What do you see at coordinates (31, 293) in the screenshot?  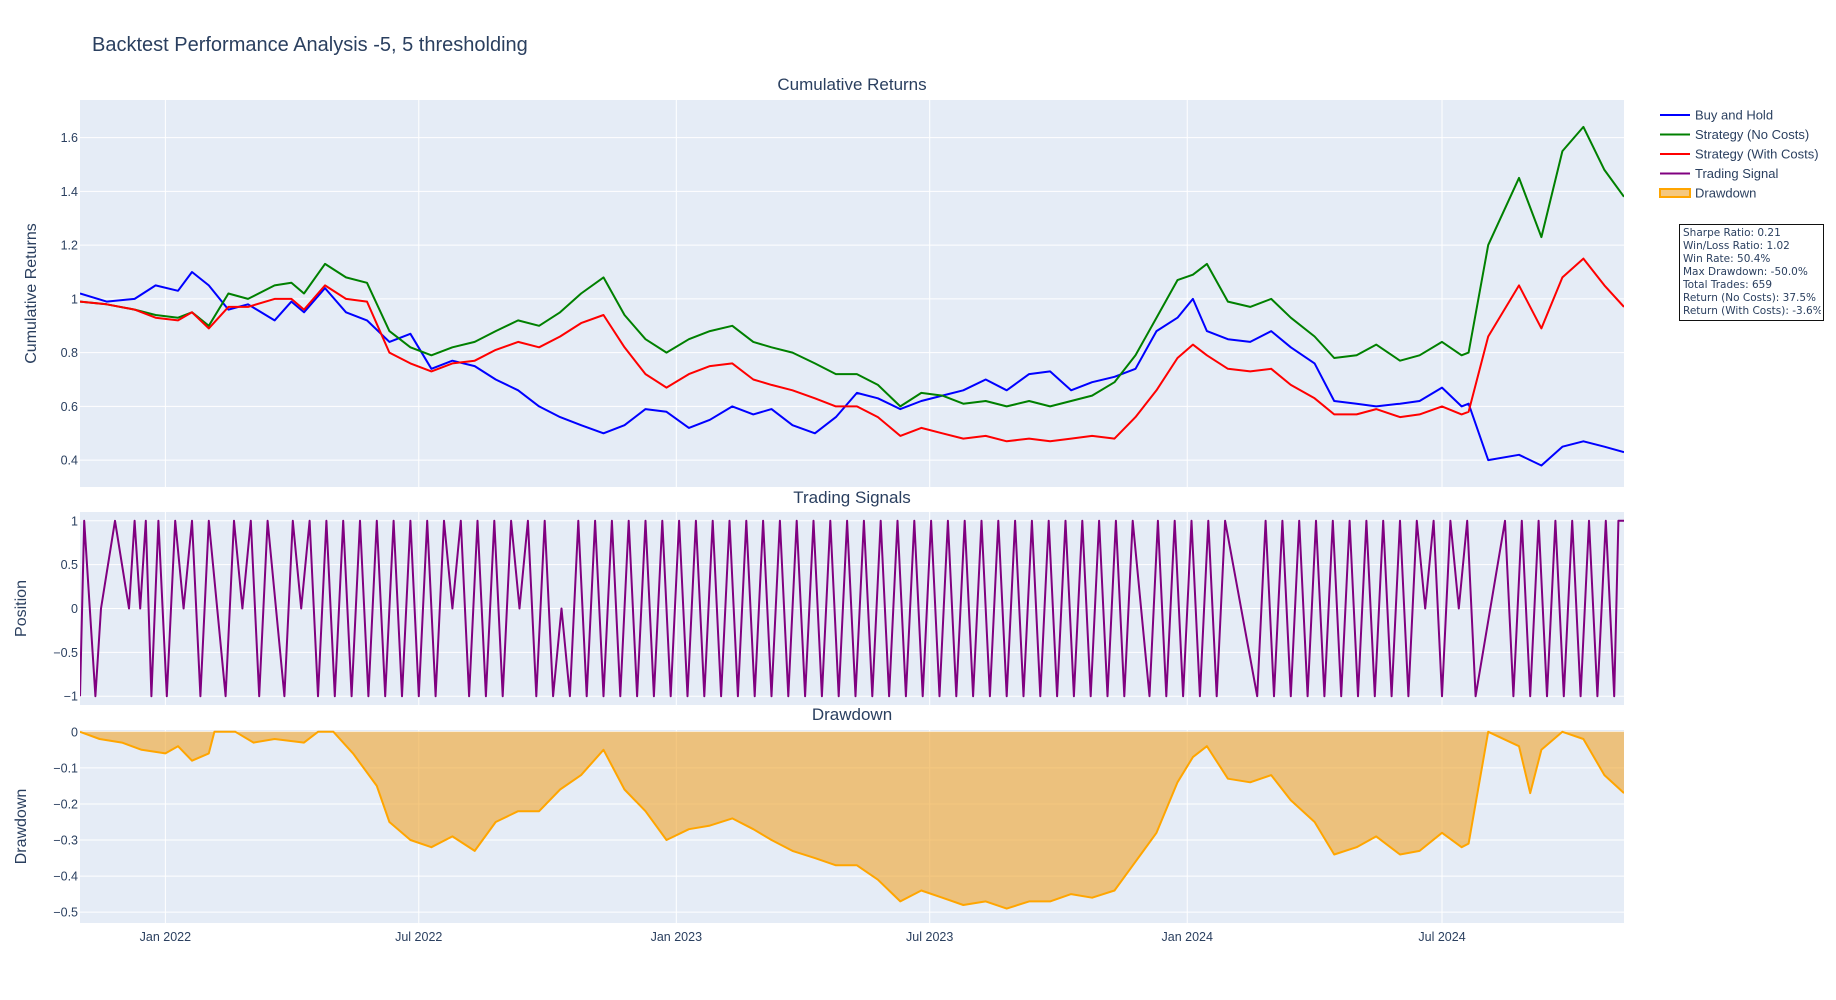 I see `y-axis-title: Cumulative Returns` at bounding box center [31, 293].